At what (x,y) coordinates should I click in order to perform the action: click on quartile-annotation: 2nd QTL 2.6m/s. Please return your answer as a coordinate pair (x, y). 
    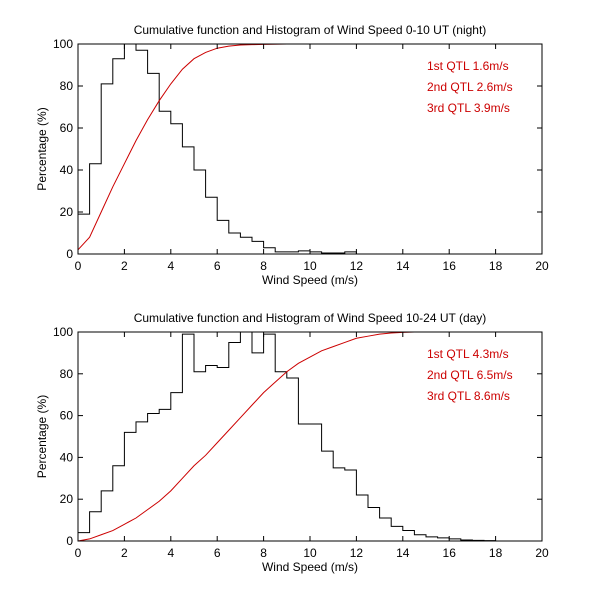
    Looking at the image, I should click on (470, 87).